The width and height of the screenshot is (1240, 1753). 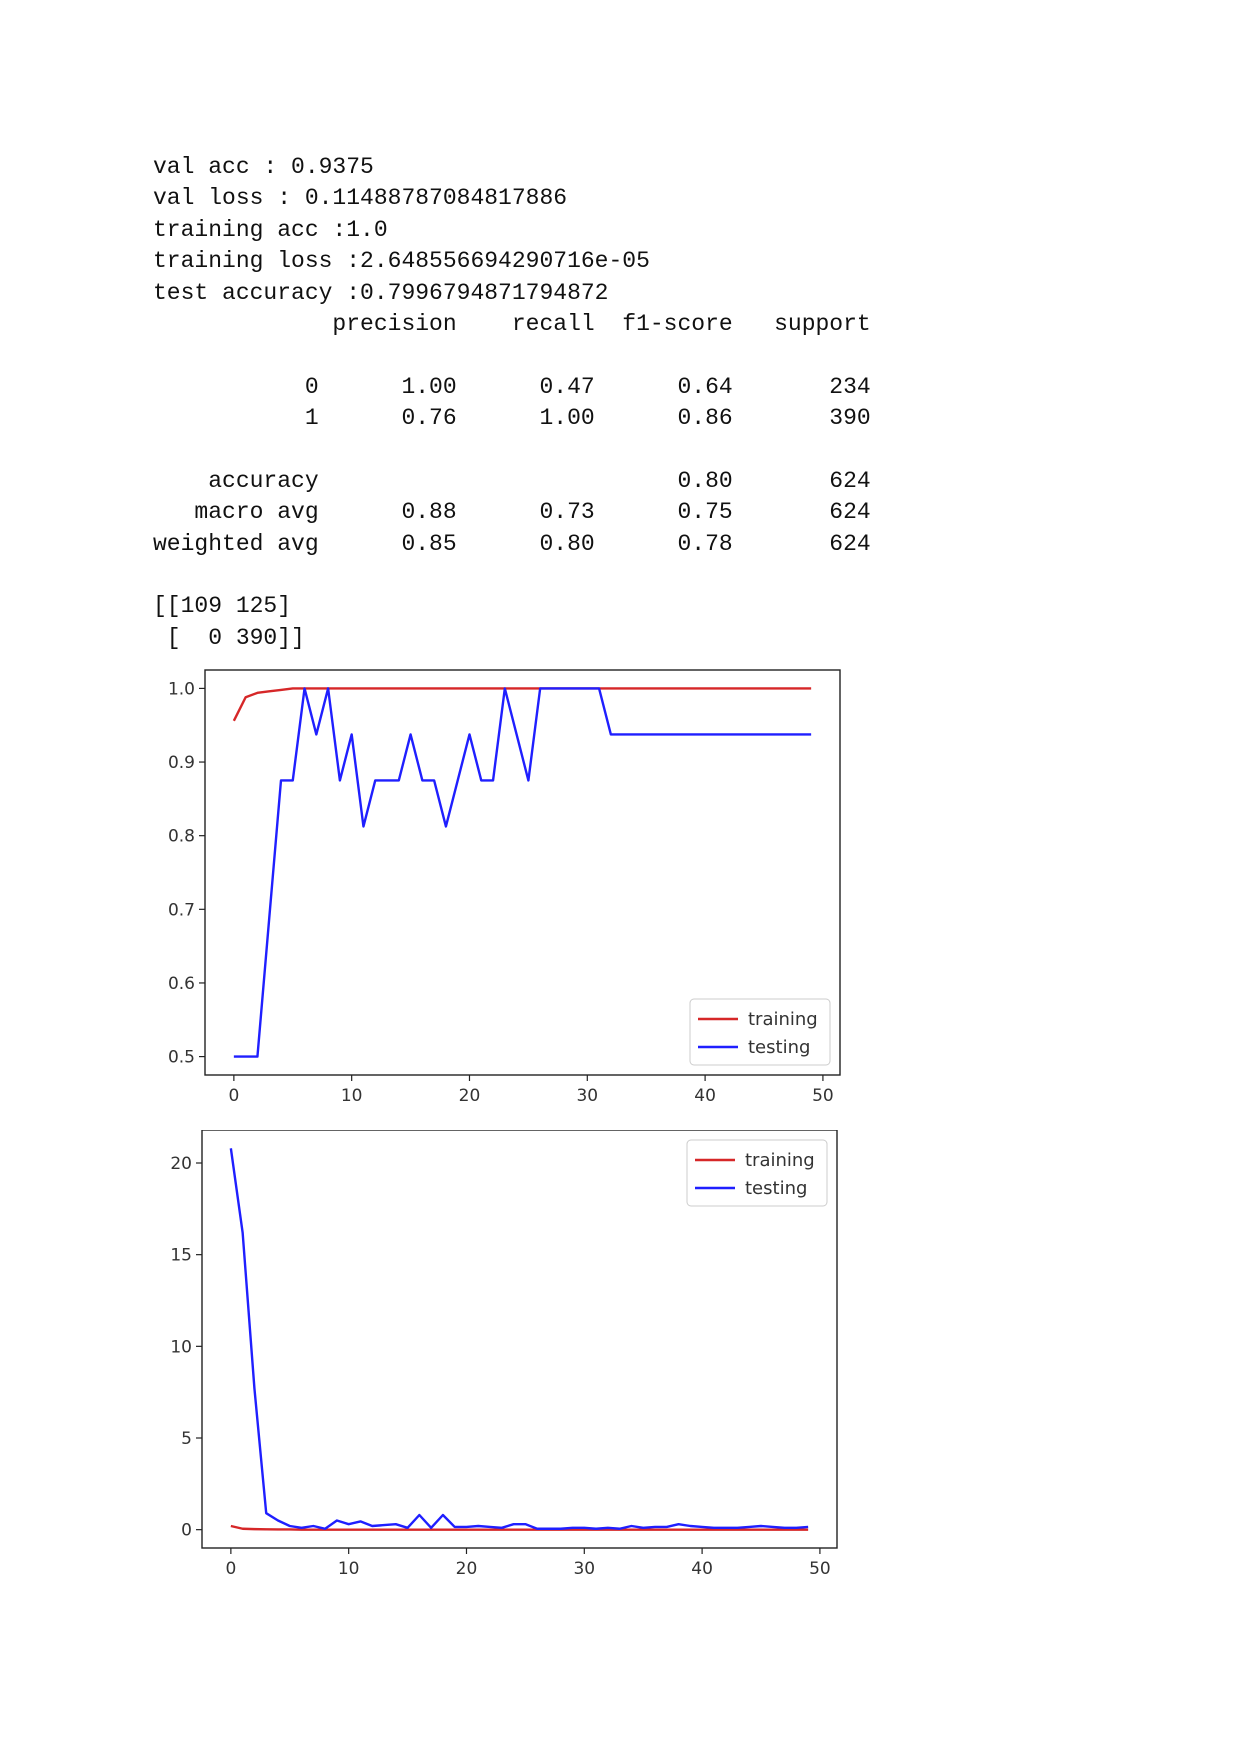 I want to click on report-row-1: 1 0.76 1.00 0.86 390, so click(x=512, y=418).